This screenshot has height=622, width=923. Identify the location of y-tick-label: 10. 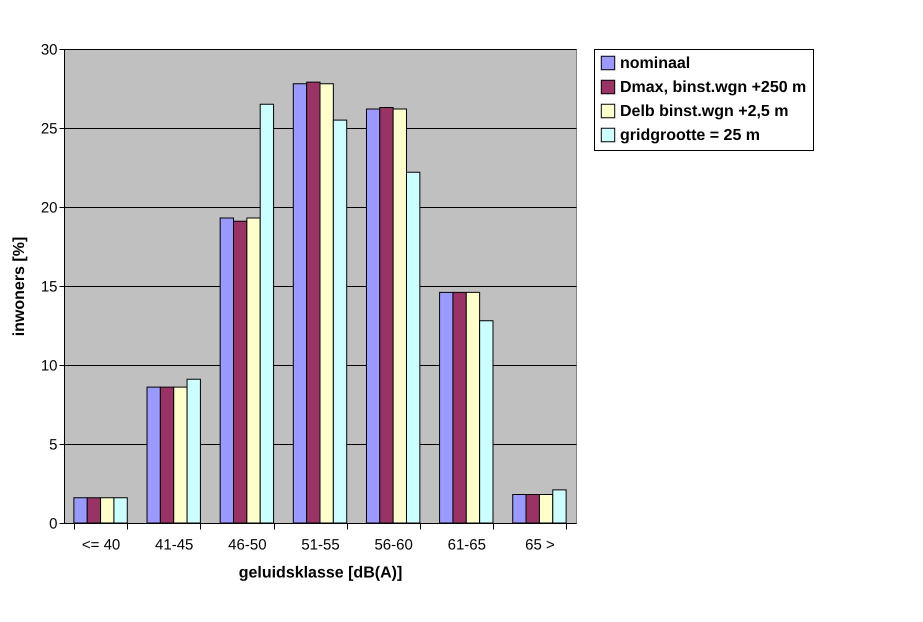
(49, 366).